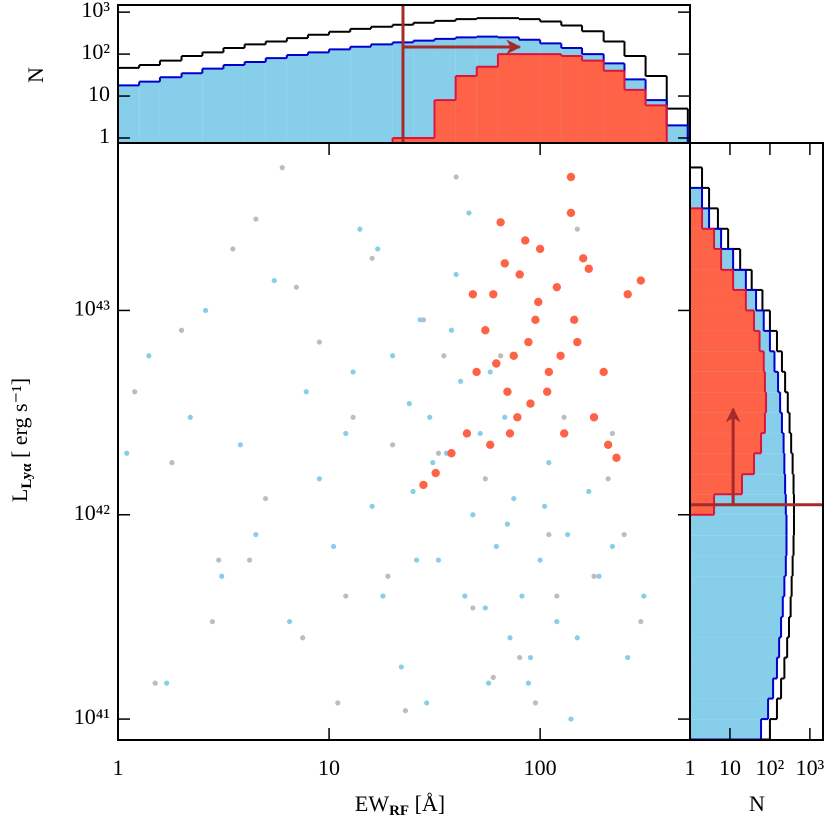  Describe the element at coordinates (104, 135) in the screenshot. I see `y-tick-label: 1` at that location.